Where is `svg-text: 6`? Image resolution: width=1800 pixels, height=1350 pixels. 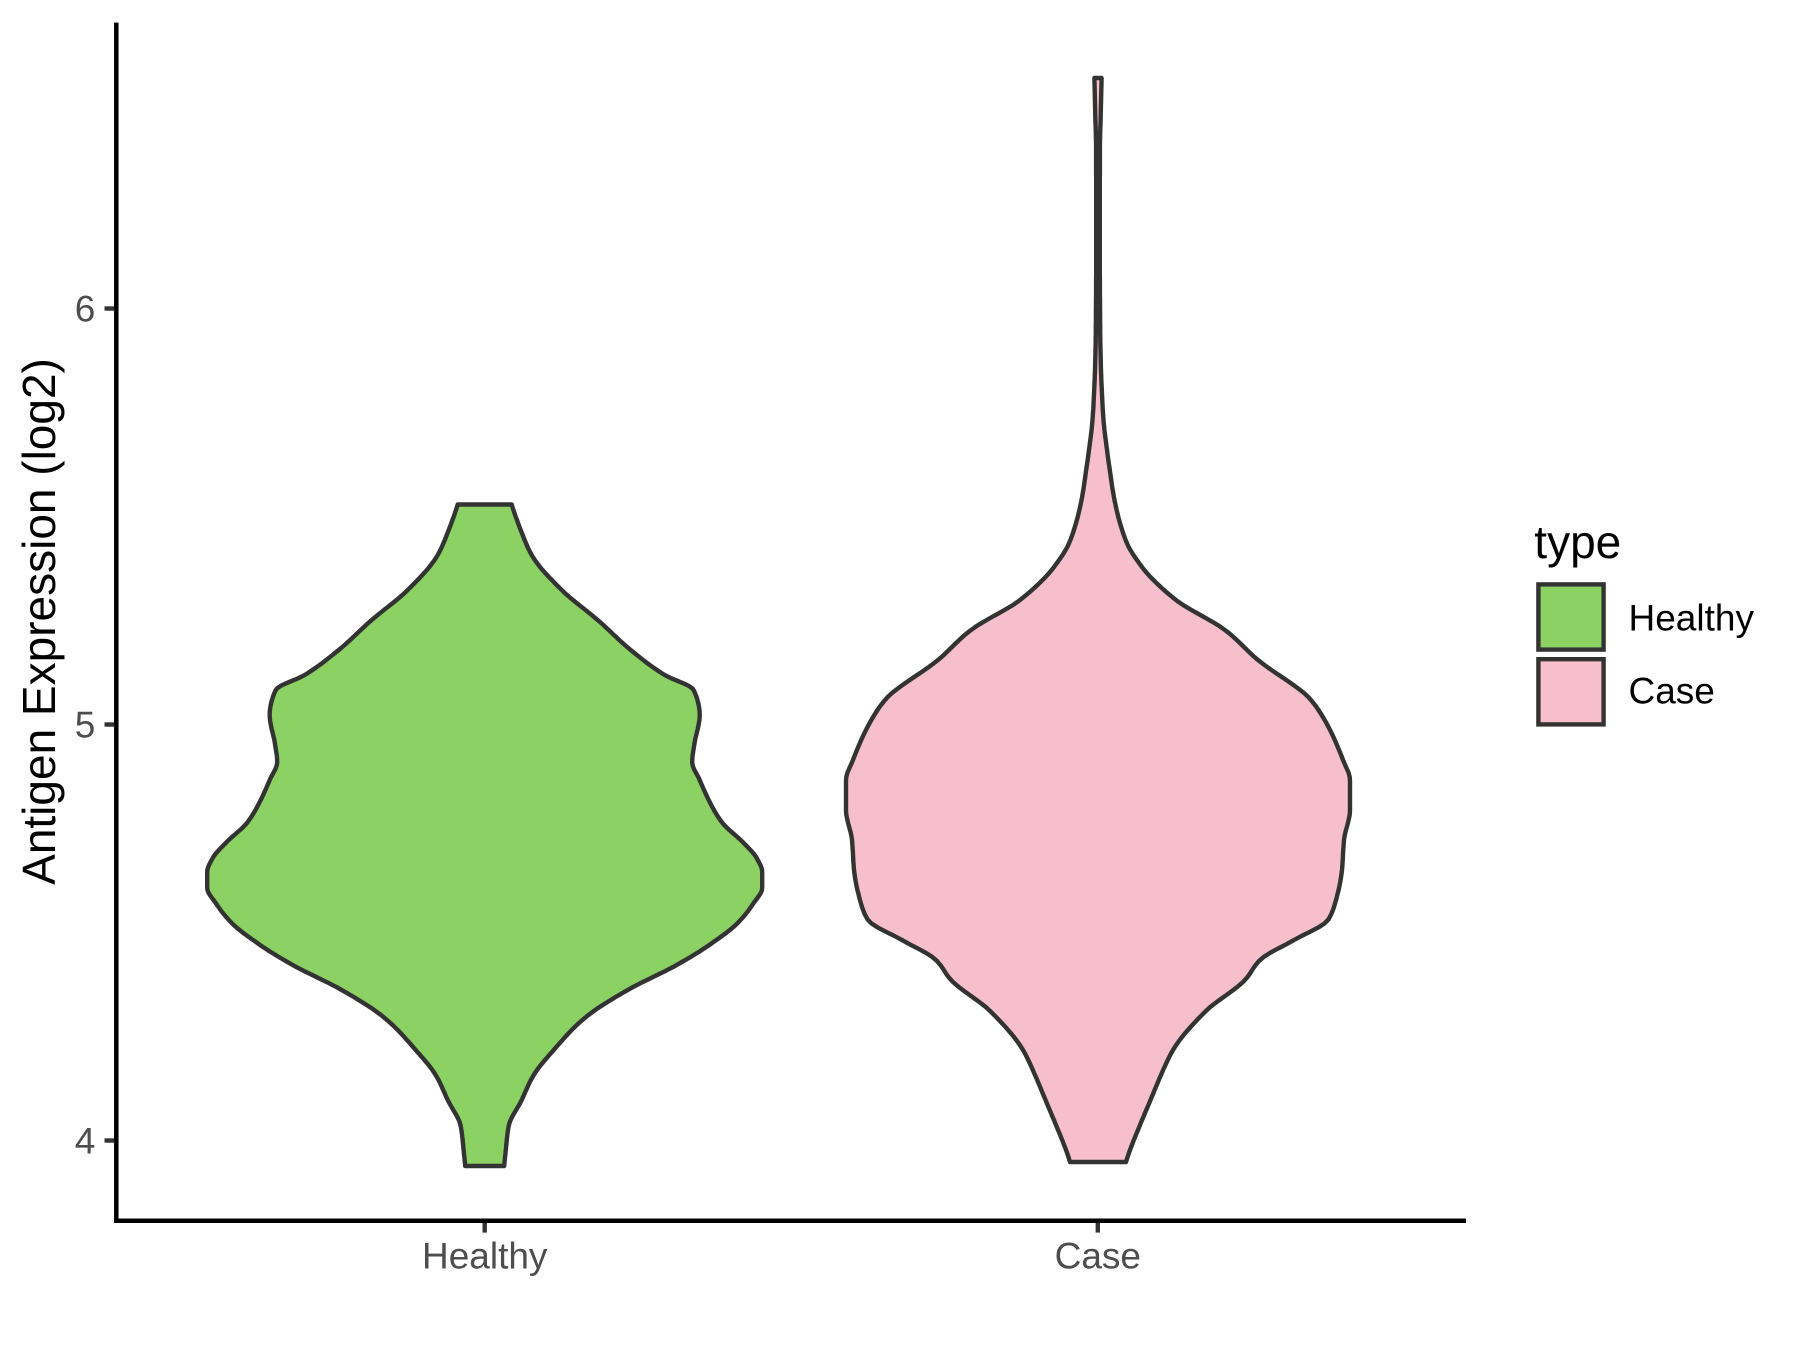 svg-text: 6 is located at coordinates (85, 308).